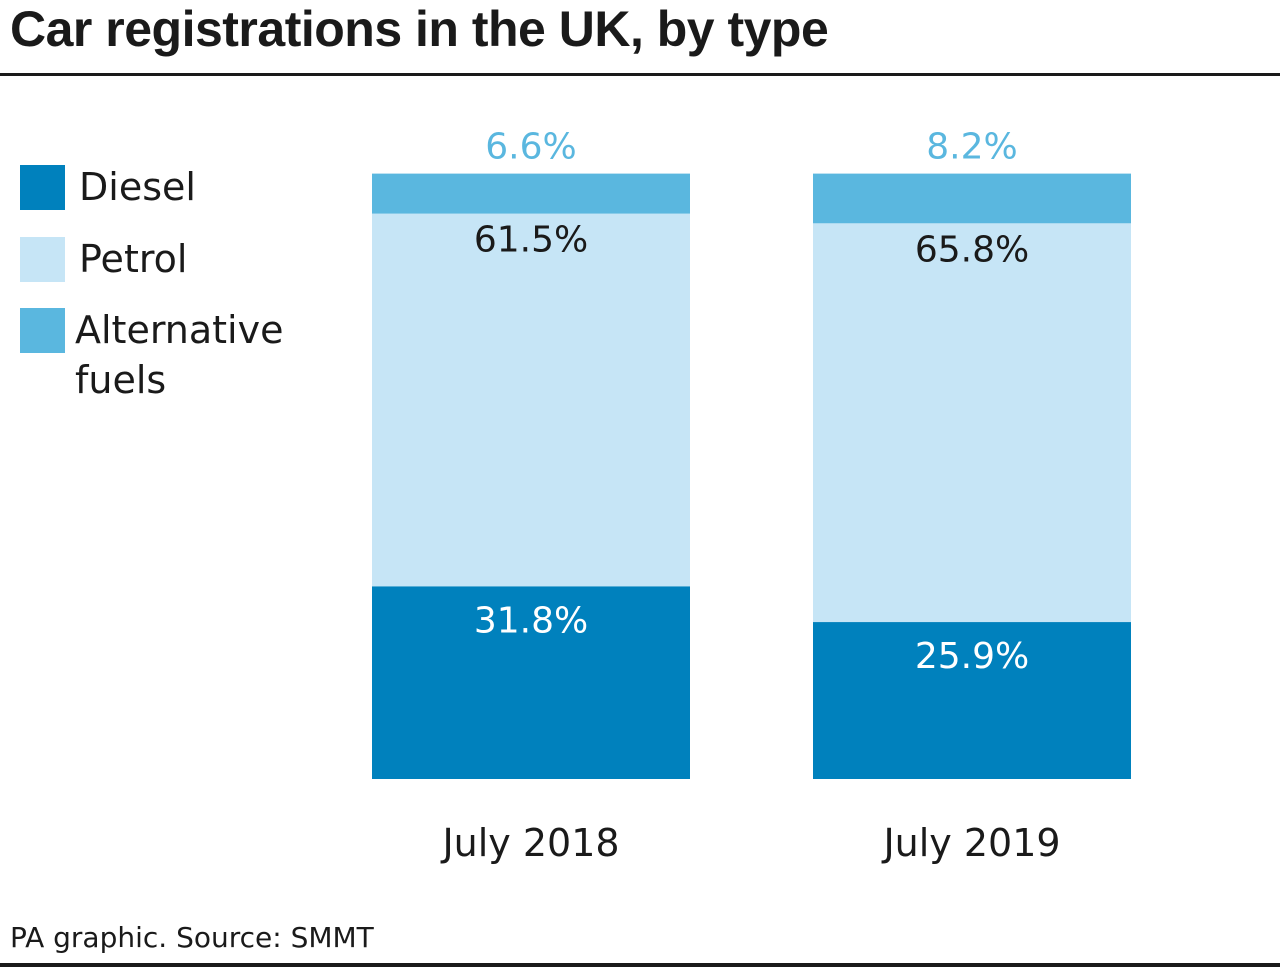 Image resolution: width=1280 pixels, height=969 pixels. What do you see at coordinates (972, 656) in the screenshot?
I see `data-label-diesel: 25.9%` at bounding box center [972, 656].